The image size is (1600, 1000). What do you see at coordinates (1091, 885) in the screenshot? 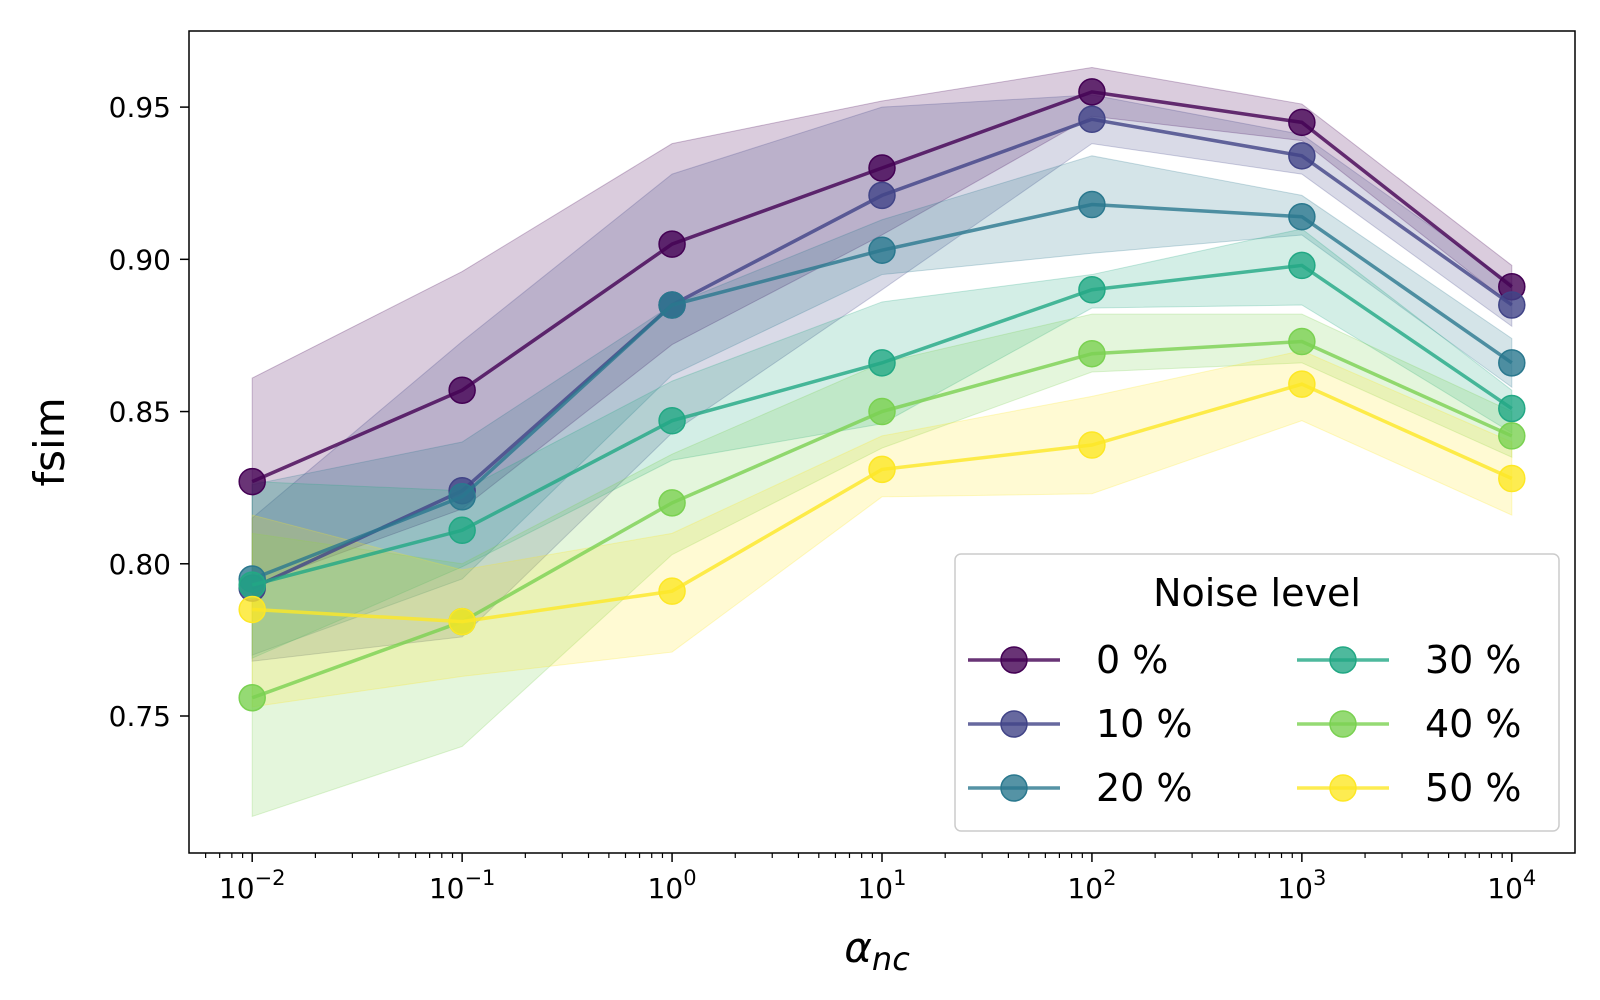
I see `x-tick-label: 10²` at bounding box center [1091, 885].